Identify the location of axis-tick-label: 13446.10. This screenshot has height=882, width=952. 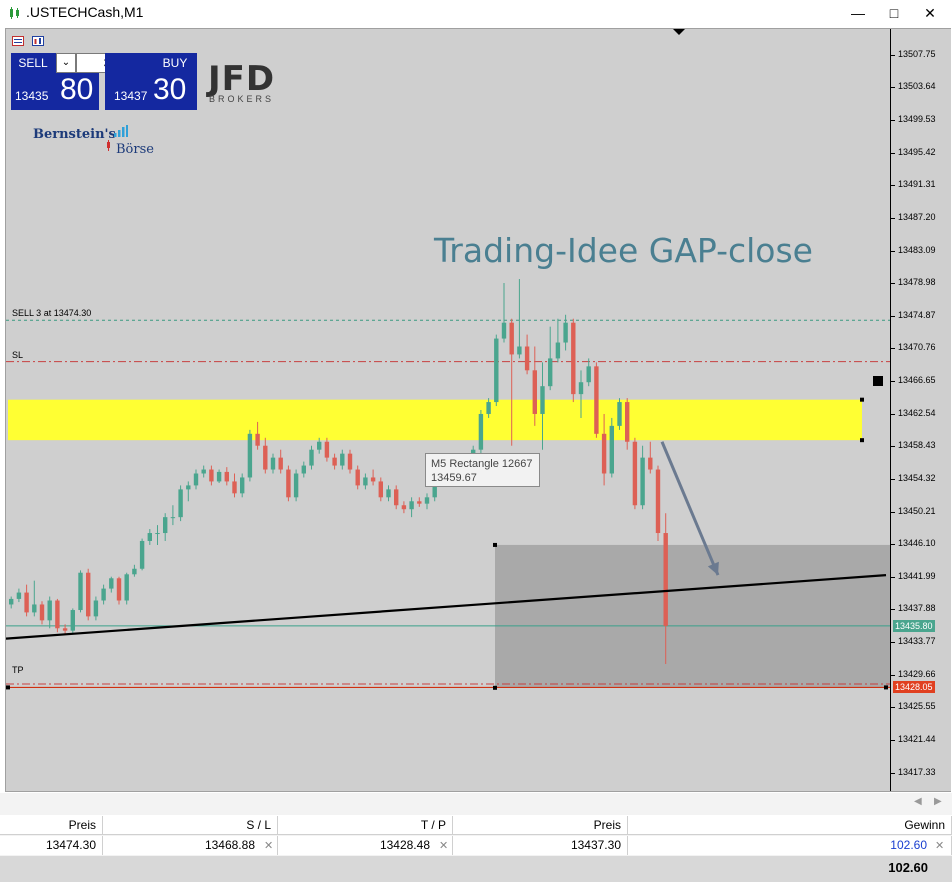
(917, 543).